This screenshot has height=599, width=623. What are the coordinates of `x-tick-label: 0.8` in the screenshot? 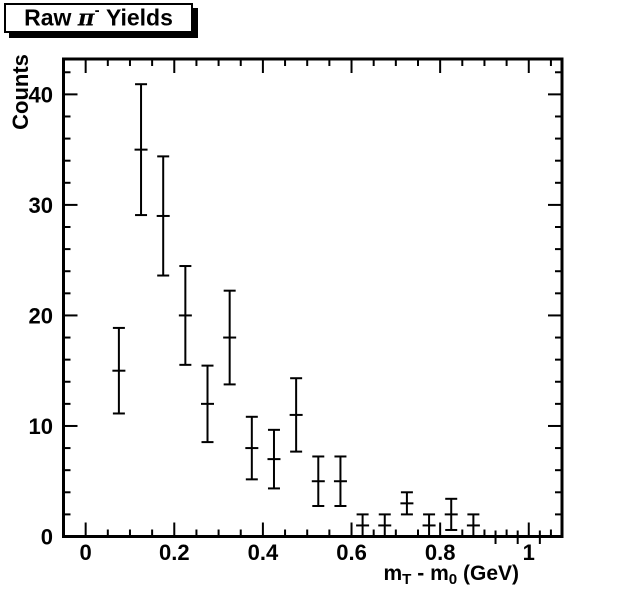 It's located at (440, 552).